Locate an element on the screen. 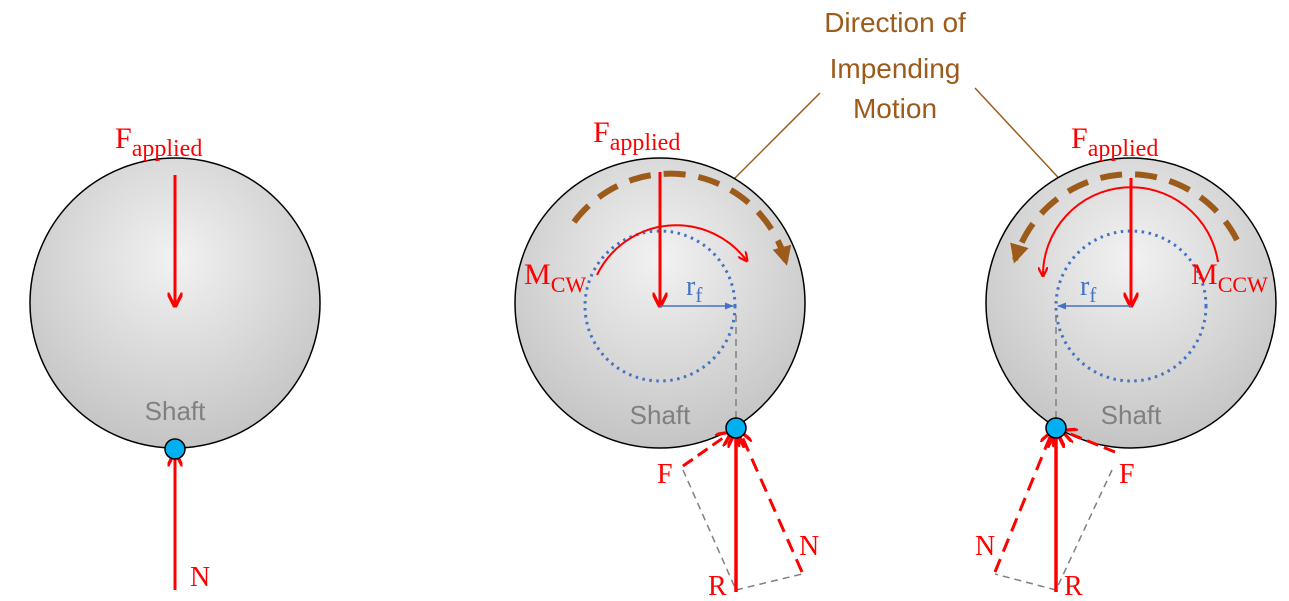  moment-cw-arrow is located at coordinates (671, 250).